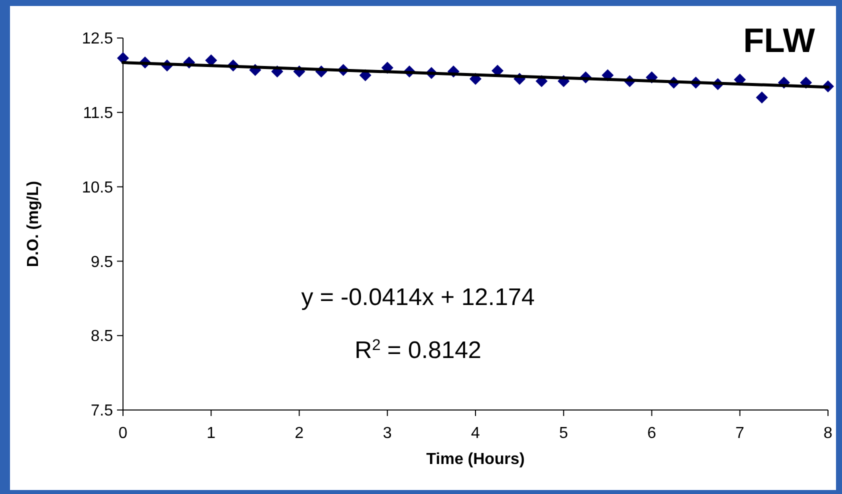  I want to click on y-tick-label: 9.5, so click(102, 262).